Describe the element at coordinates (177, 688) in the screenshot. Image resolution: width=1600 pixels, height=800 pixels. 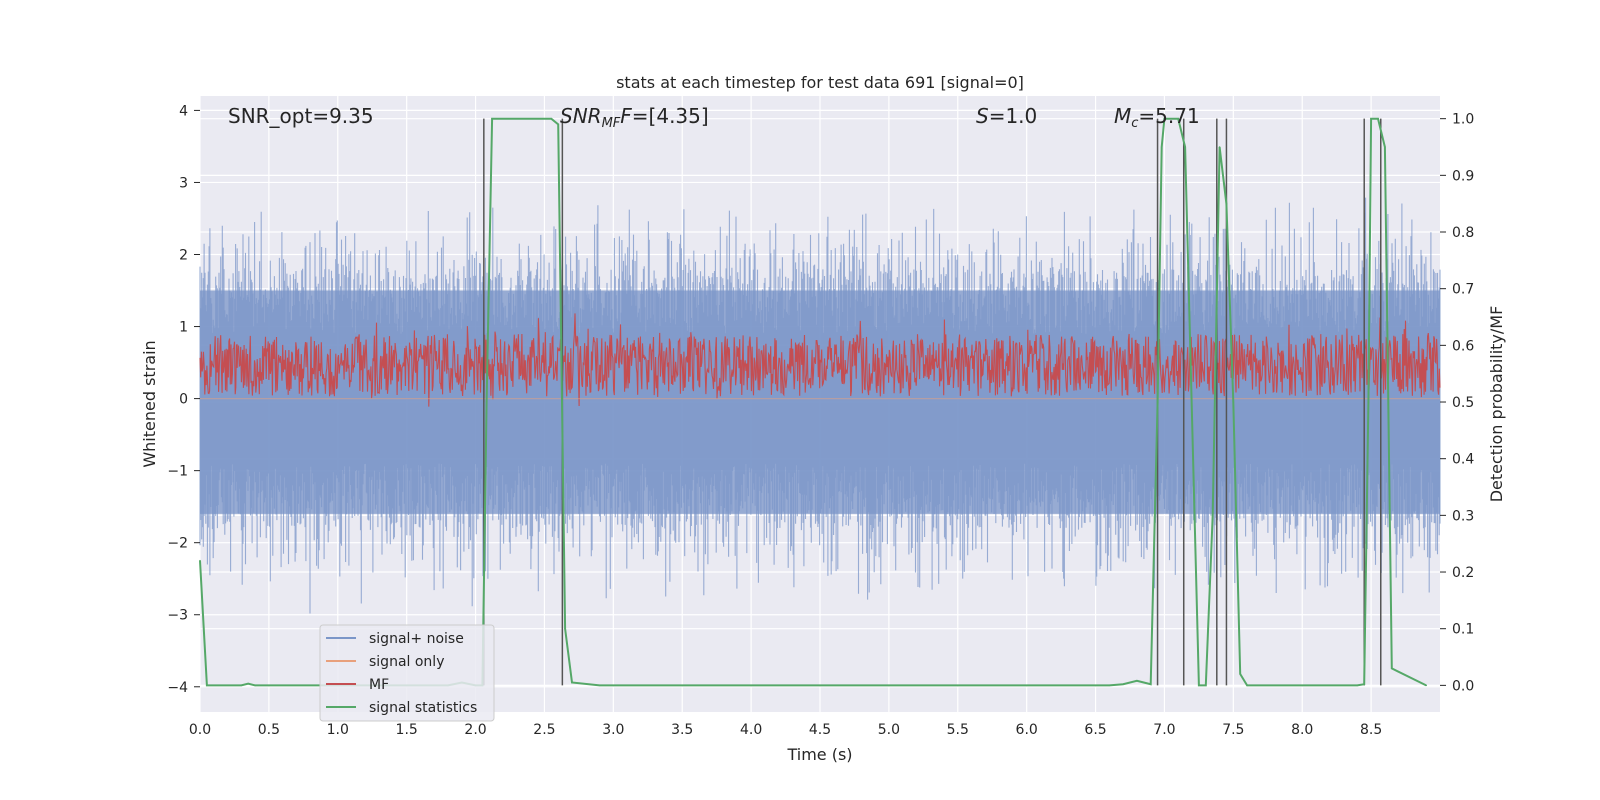
I see `y-tick-label--4: −4` at that location.